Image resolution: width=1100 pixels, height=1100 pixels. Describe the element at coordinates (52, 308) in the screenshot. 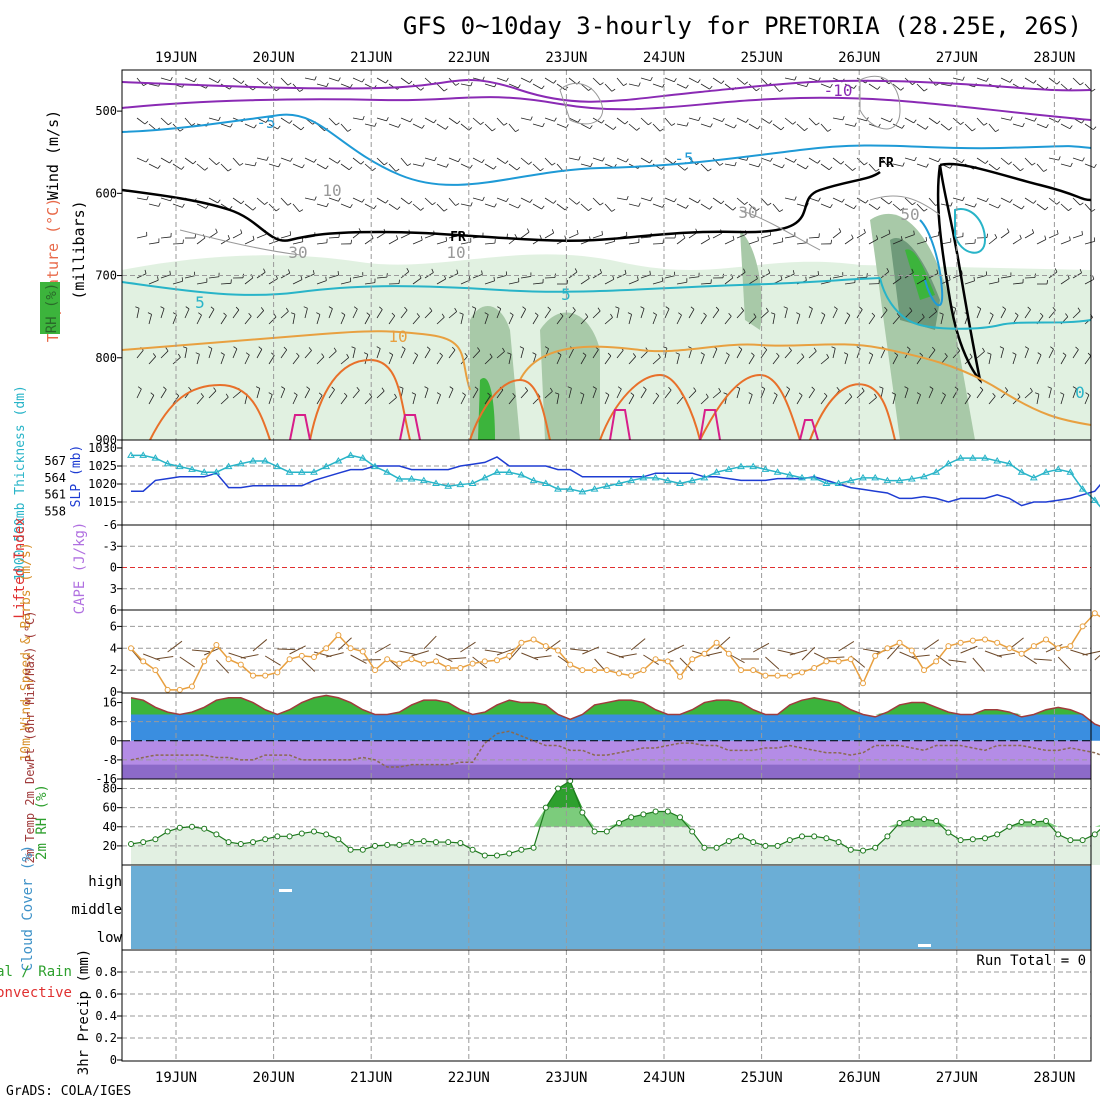

I see `ylabel-rh: RH (%)` at that location.